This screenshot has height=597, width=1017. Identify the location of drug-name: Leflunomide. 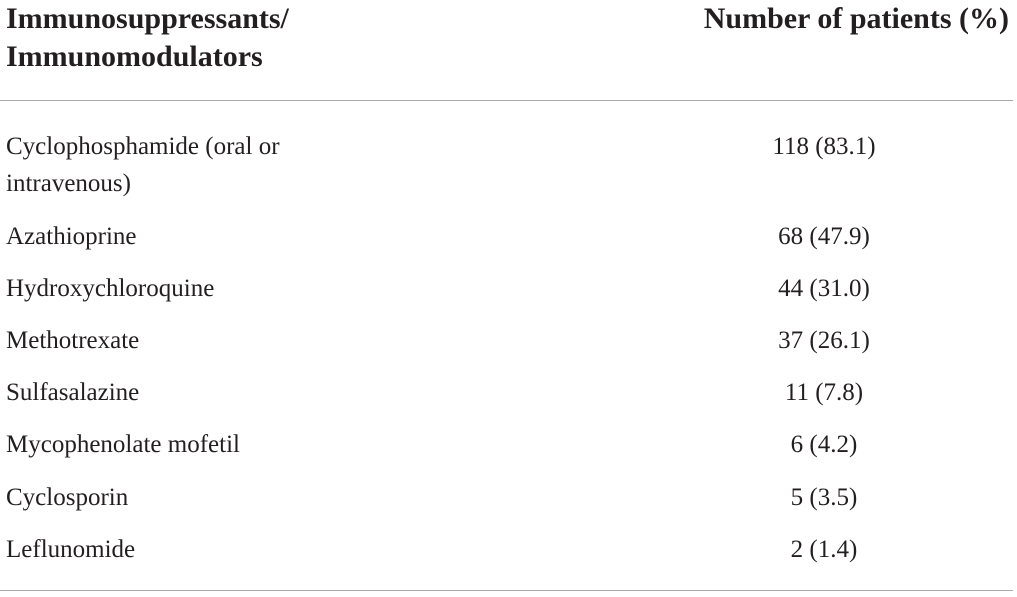
(71, 549).